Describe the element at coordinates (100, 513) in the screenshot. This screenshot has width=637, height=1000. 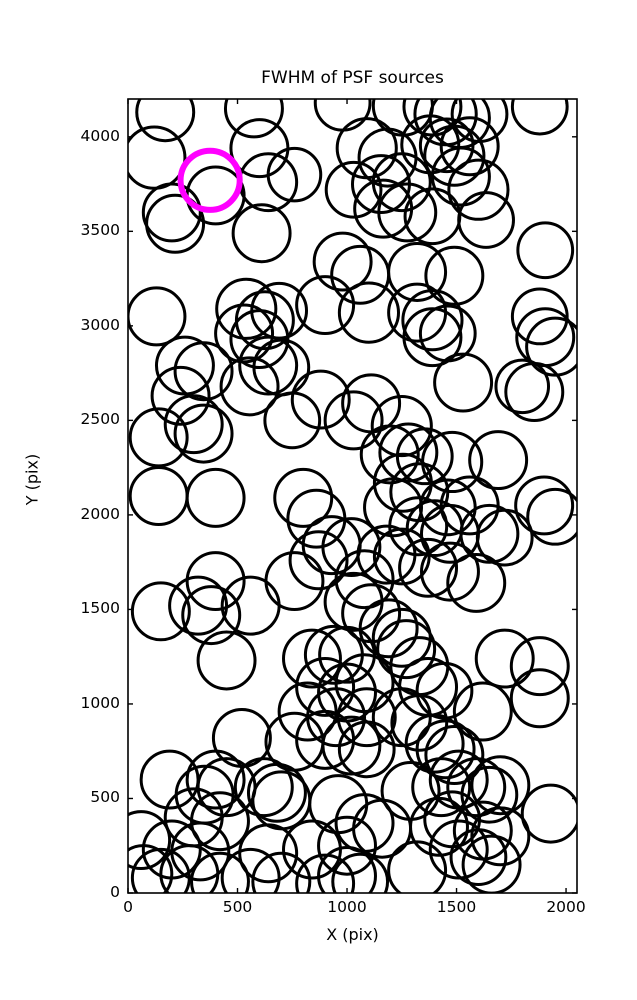
I see `y-tick-label: 2000` at that location.